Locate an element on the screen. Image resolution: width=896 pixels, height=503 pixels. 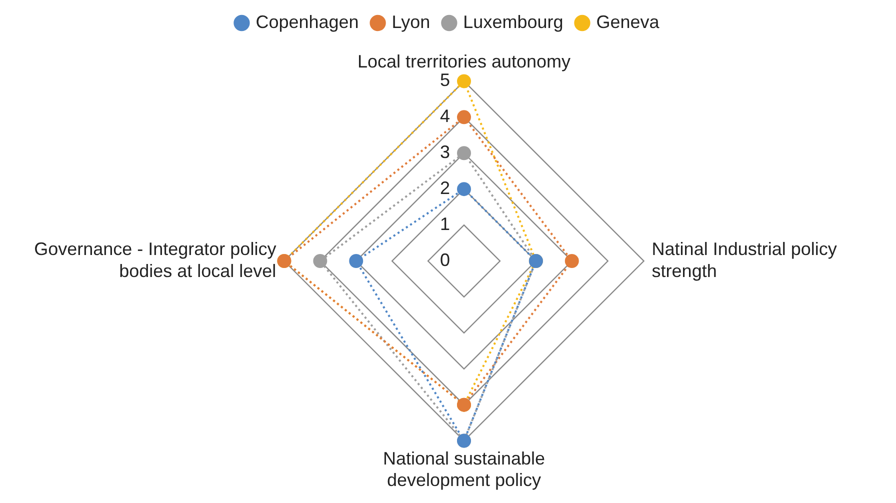
legend-label: Geneva is located at coordinates (628, 22).